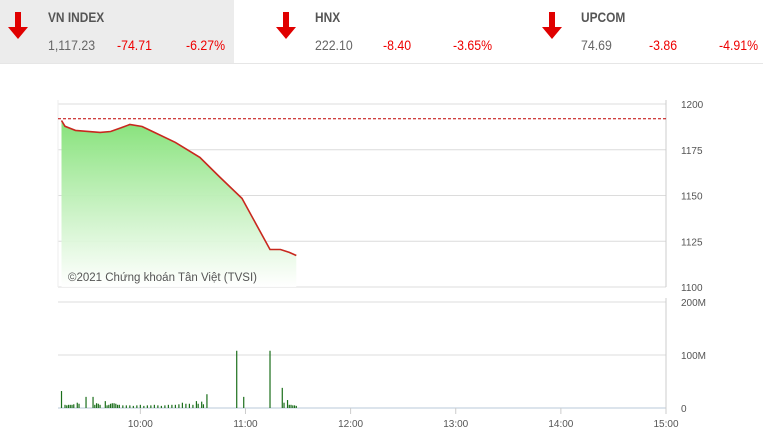 Image resolution: width=763 pixels, height=444 pixels. Describe the element at coordinates (684, 409) in the screenshot. I see `y-tick-label: 0` at that location.